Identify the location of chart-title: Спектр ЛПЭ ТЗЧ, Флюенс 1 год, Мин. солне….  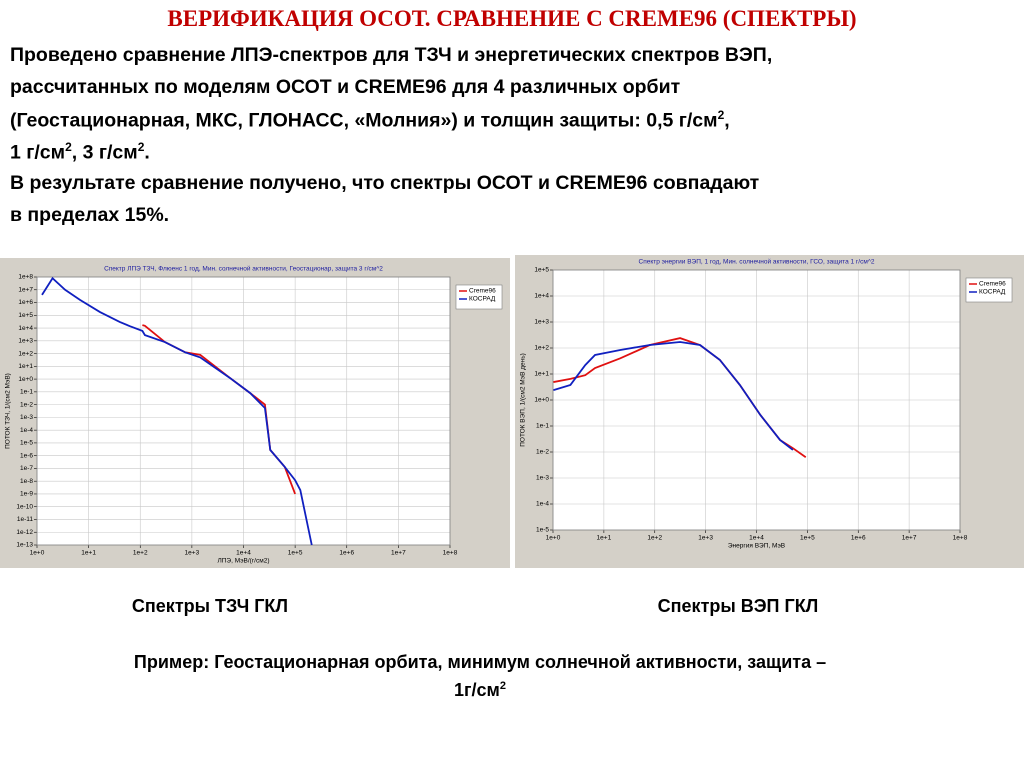
(243, 269).